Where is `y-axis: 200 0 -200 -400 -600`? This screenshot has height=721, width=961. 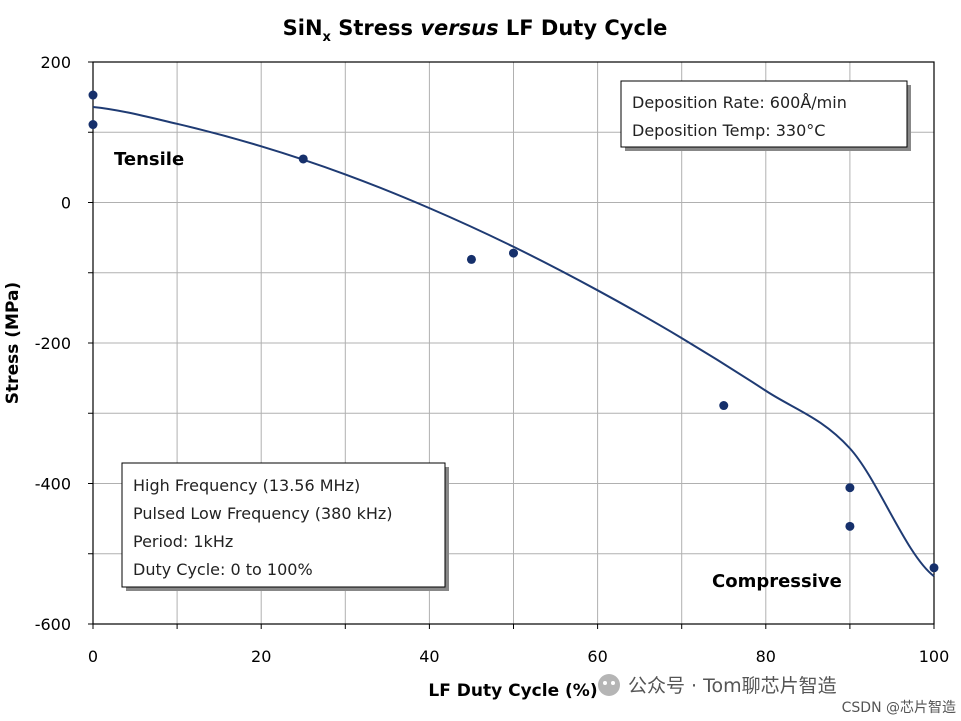 y-axis: 200 0 -200 -400 -600 is located at coordinates (64, 343).